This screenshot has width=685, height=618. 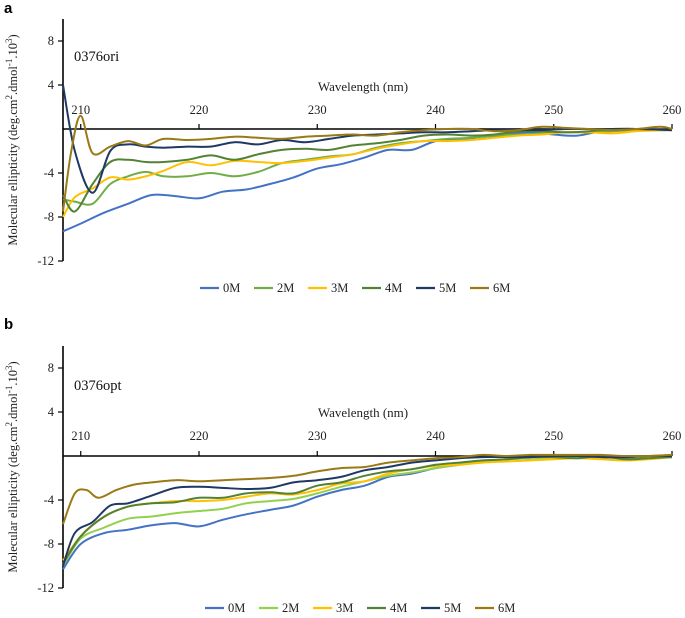 I want to click on sample-label: 0376opt, so click(x=98, y=386).